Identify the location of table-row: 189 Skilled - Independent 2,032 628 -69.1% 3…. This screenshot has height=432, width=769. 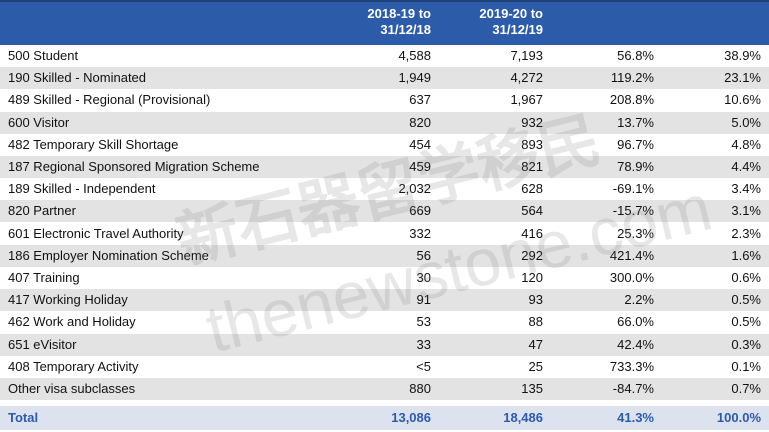
(384, 189).